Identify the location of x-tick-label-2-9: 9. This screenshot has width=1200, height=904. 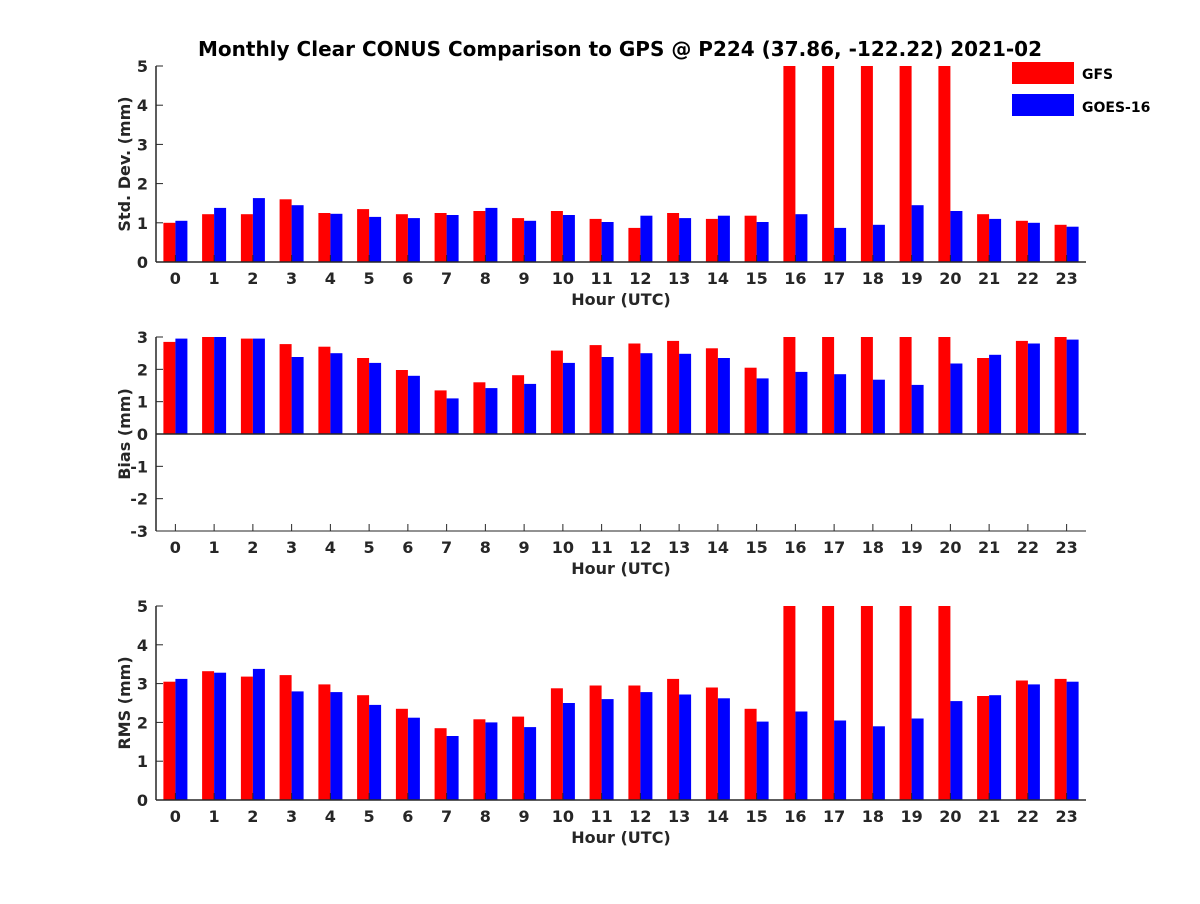
(524, 816).